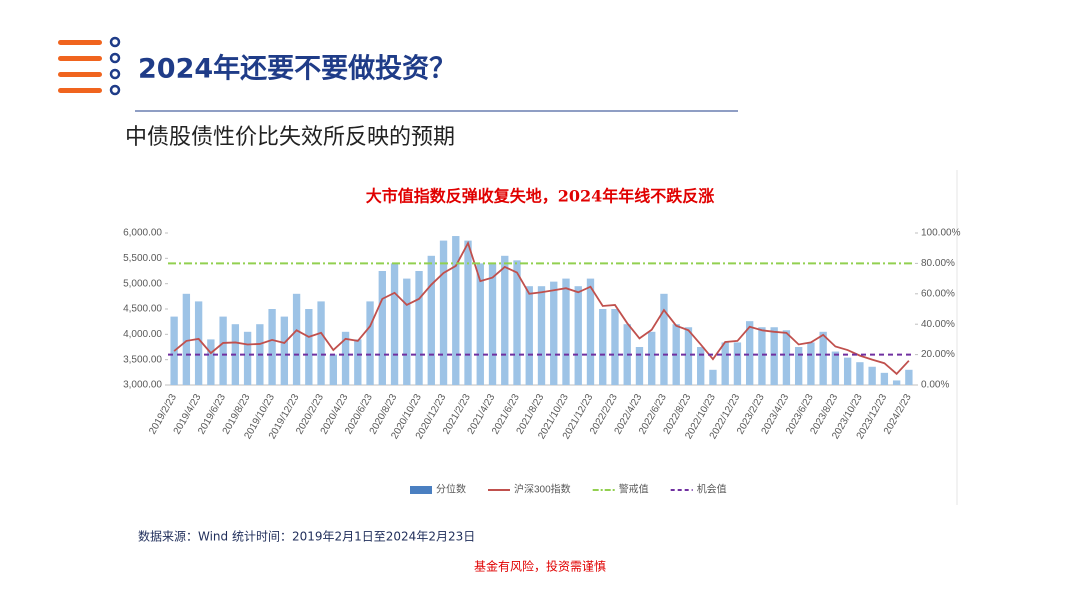  Describe the element at coordinates (938, 324) in the screenshot. I see `y2-tick-label: 40.00%` at that location.